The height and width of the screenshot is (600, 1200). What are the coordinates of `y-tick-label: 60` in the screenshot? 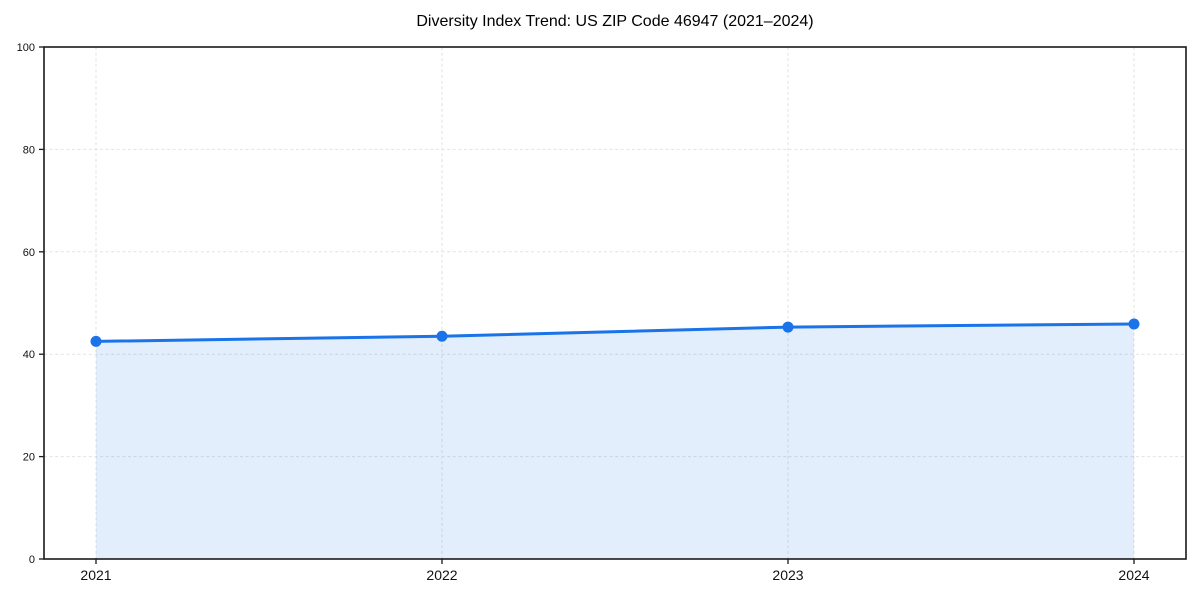 It's located at (29, 253).